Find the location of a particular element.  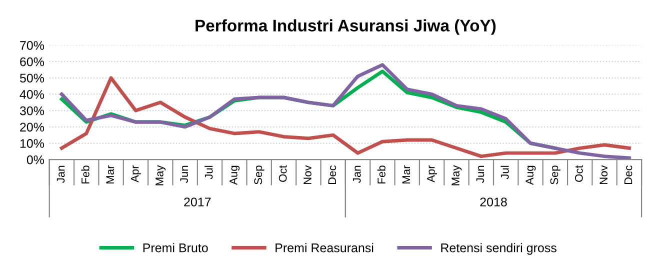

legend-label: Retensi sendiri gross is located at coordinates (498, 249).